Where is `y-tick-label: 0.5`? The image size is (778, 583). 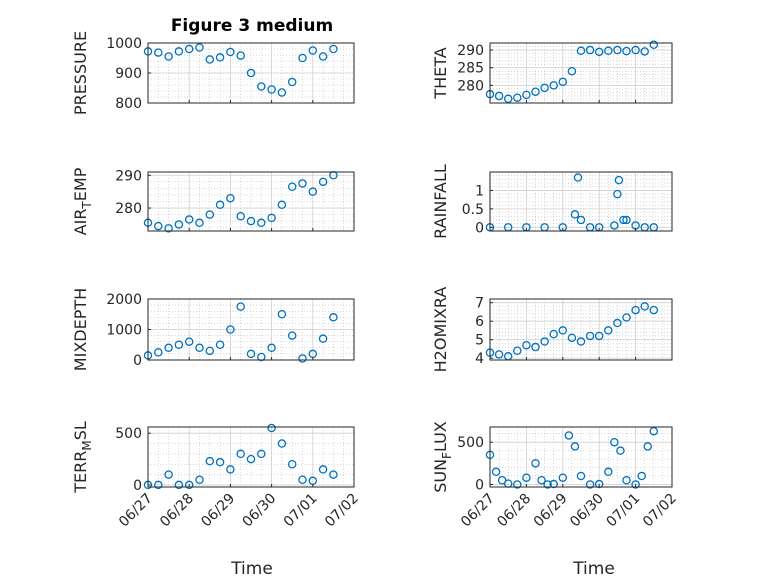
y-tick-label: 0.5 is located at coordinates (473, 210).